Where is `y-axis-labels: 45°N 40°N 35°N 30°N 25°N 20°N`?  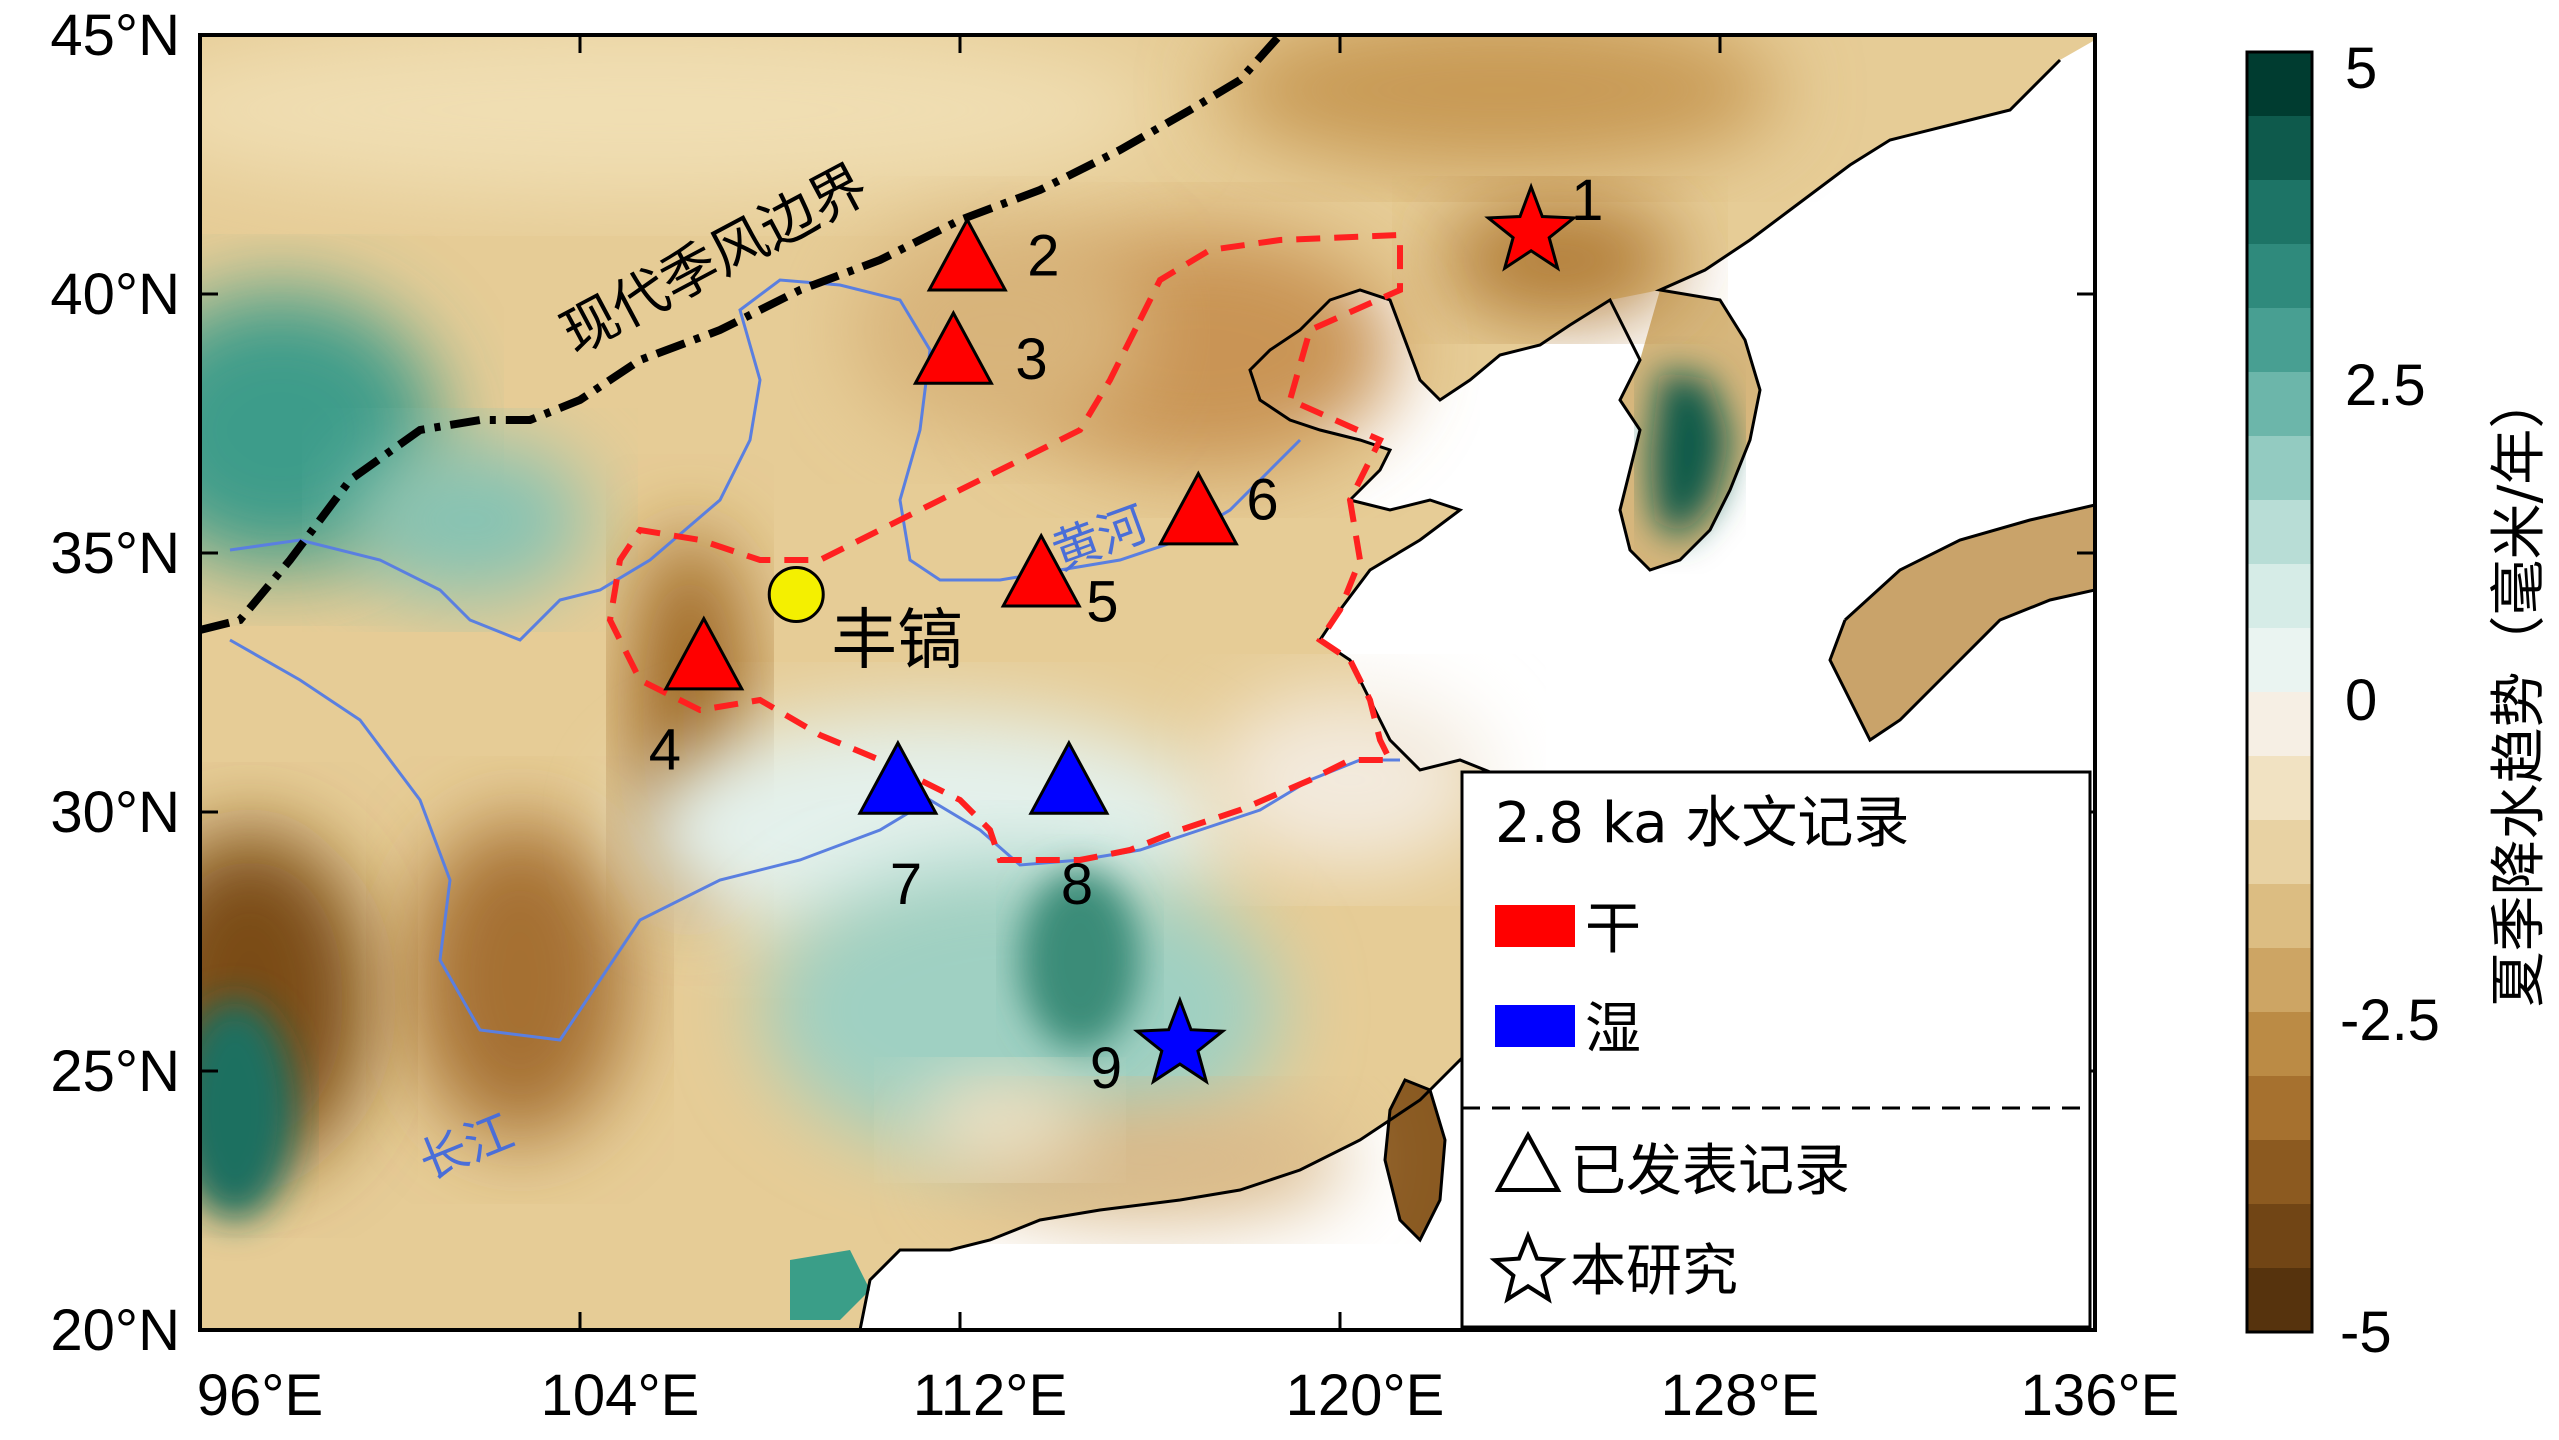 y-axis-labels: 45°N 40°N 35°N 30°N 25°N 20°N is located at coordinates (115, 683).